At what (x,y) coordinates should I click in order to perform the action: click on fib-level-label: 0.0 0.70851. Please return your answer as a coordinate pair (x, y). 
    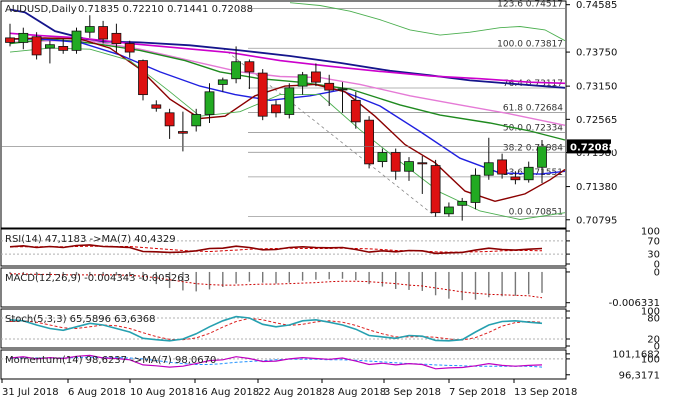
    Looking at the image, I should click on (536, 213).